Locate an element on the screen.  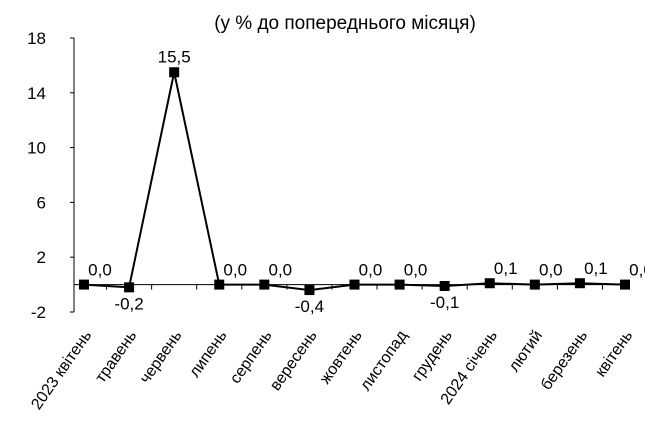
x-tick-label: лютий is located at coordinates (526, 352).